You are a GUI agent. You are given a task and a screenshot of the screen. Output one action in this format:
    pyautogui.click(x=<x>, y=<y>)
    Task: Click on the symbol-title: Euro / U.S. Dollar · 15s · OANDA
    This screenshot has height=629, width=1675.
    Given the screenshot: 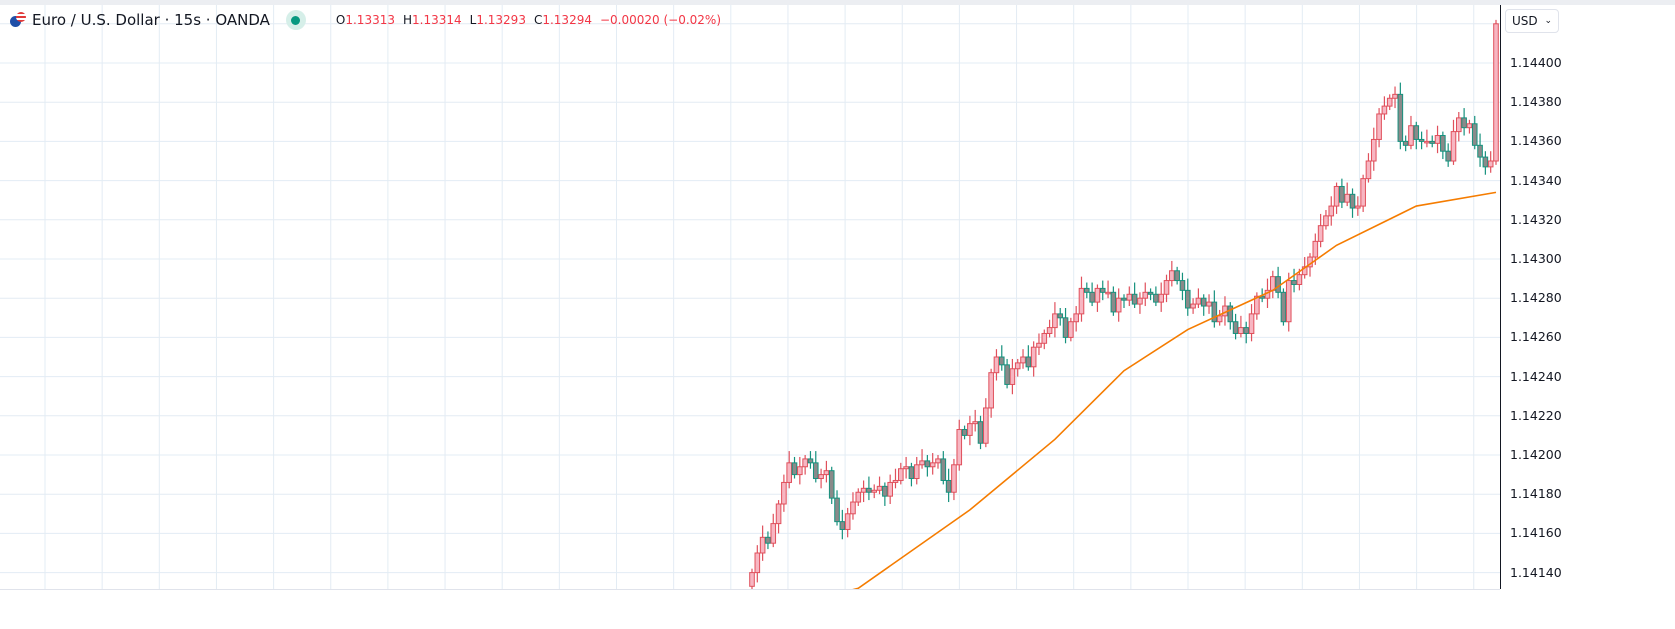 What is the action you would take?
    pyautogui.click(x=151, y=20)
    